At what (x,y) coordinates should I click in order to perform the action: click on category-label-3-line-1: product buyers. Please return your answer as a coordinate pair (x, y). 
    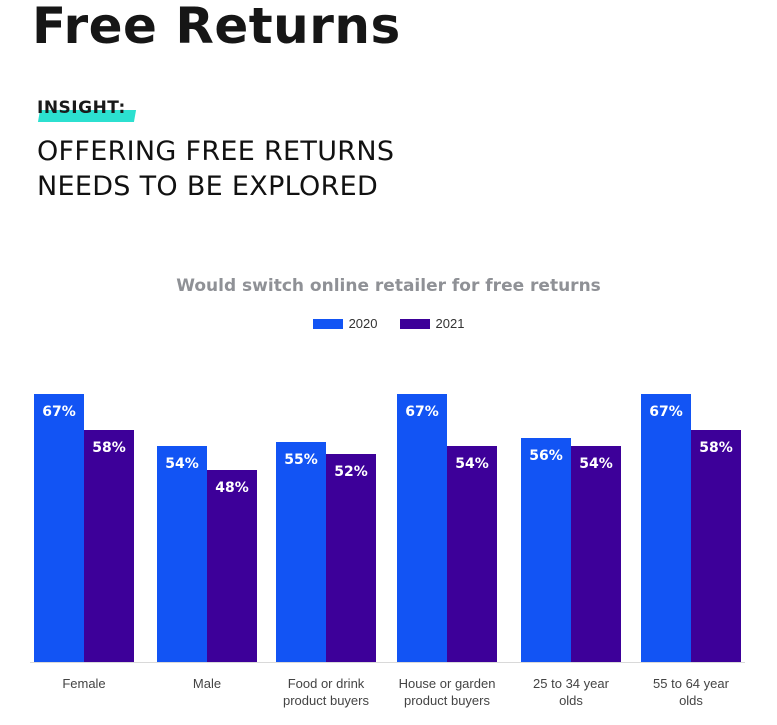
    Looking at the image, I should click on (447, 700).